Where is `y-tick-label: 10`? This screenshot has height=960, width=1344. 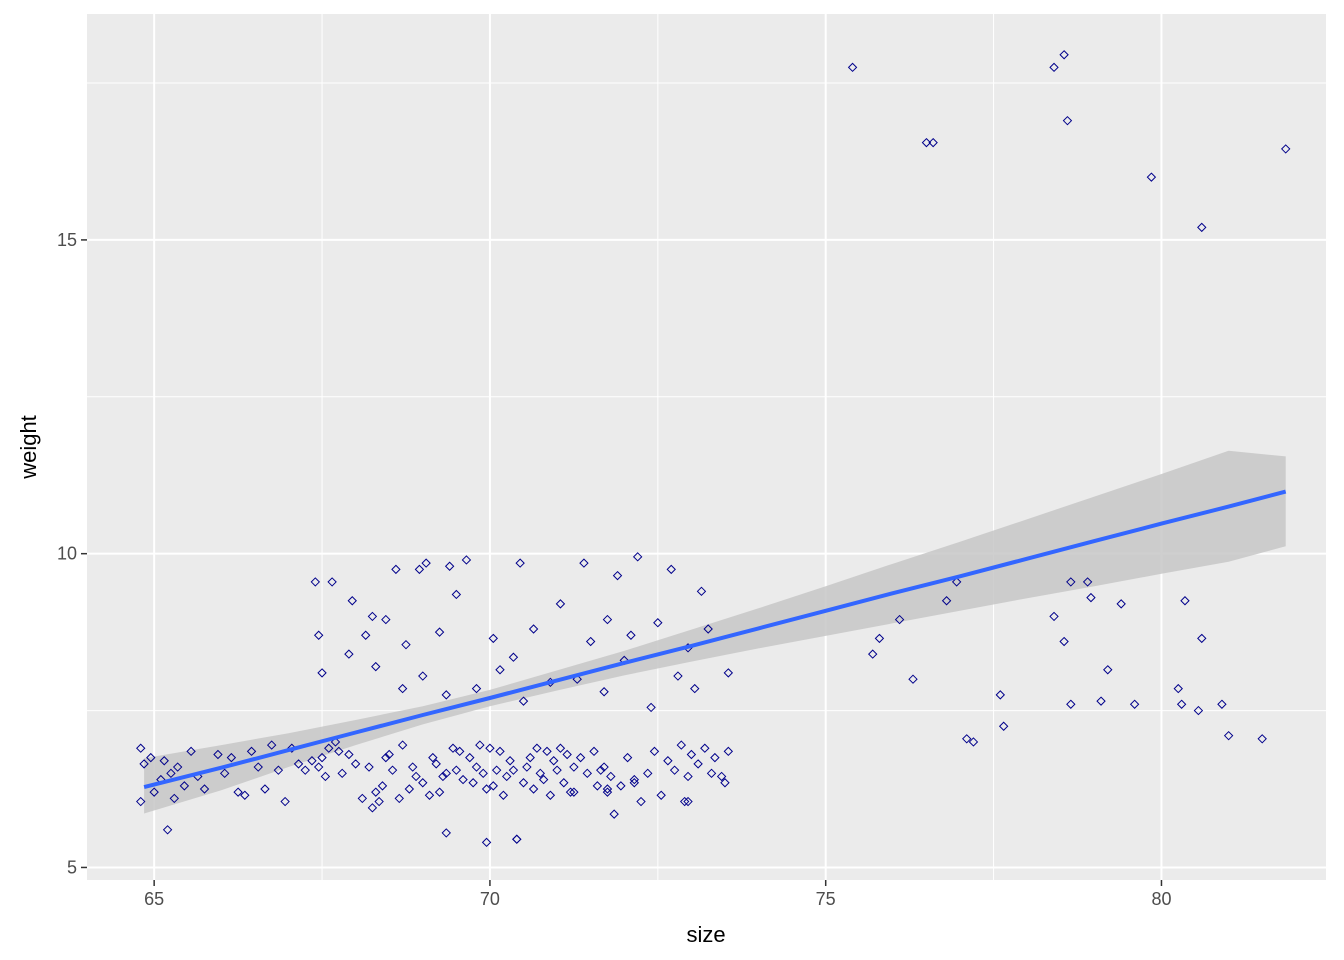
y-tick-label: 10 is located at coordinates (67, 554).